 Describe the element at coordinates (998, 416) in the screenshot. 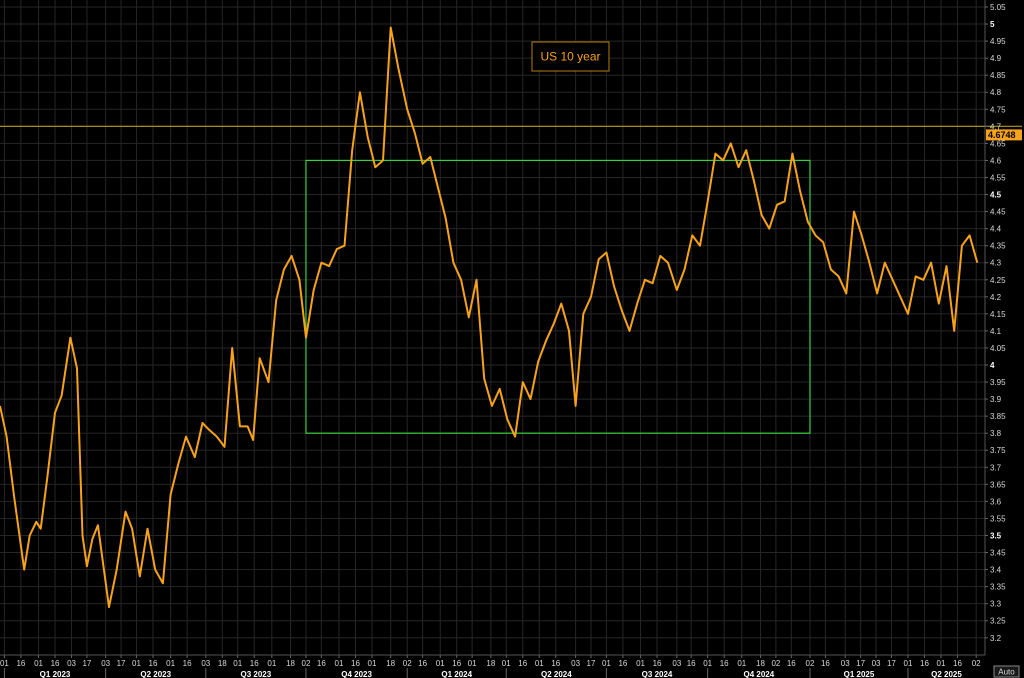

I see `y-tick-label: 3.85` at that location.